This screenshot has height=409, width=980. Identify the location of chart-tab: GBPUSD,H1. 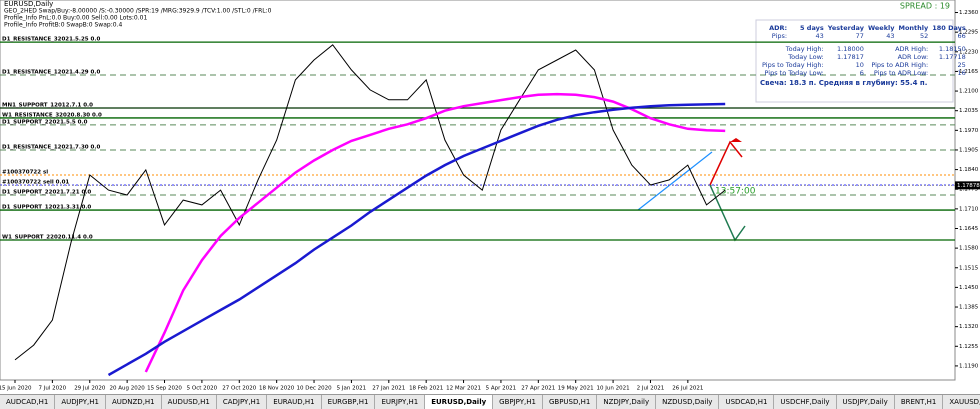
(570, 402).